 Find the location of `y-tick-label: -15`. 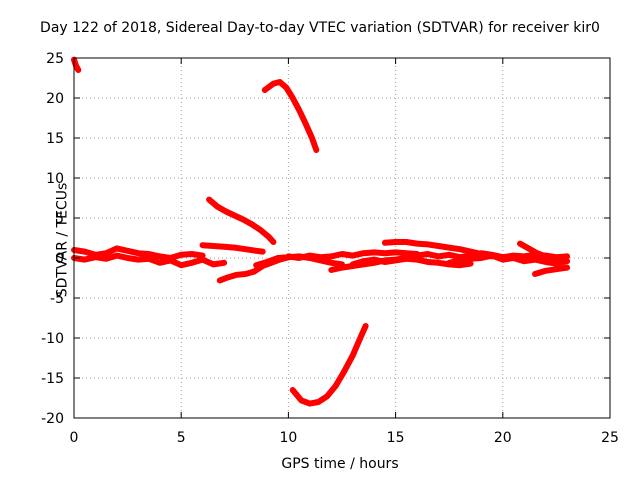

y-tick-label: -15 is located at coordinates (52, 379).